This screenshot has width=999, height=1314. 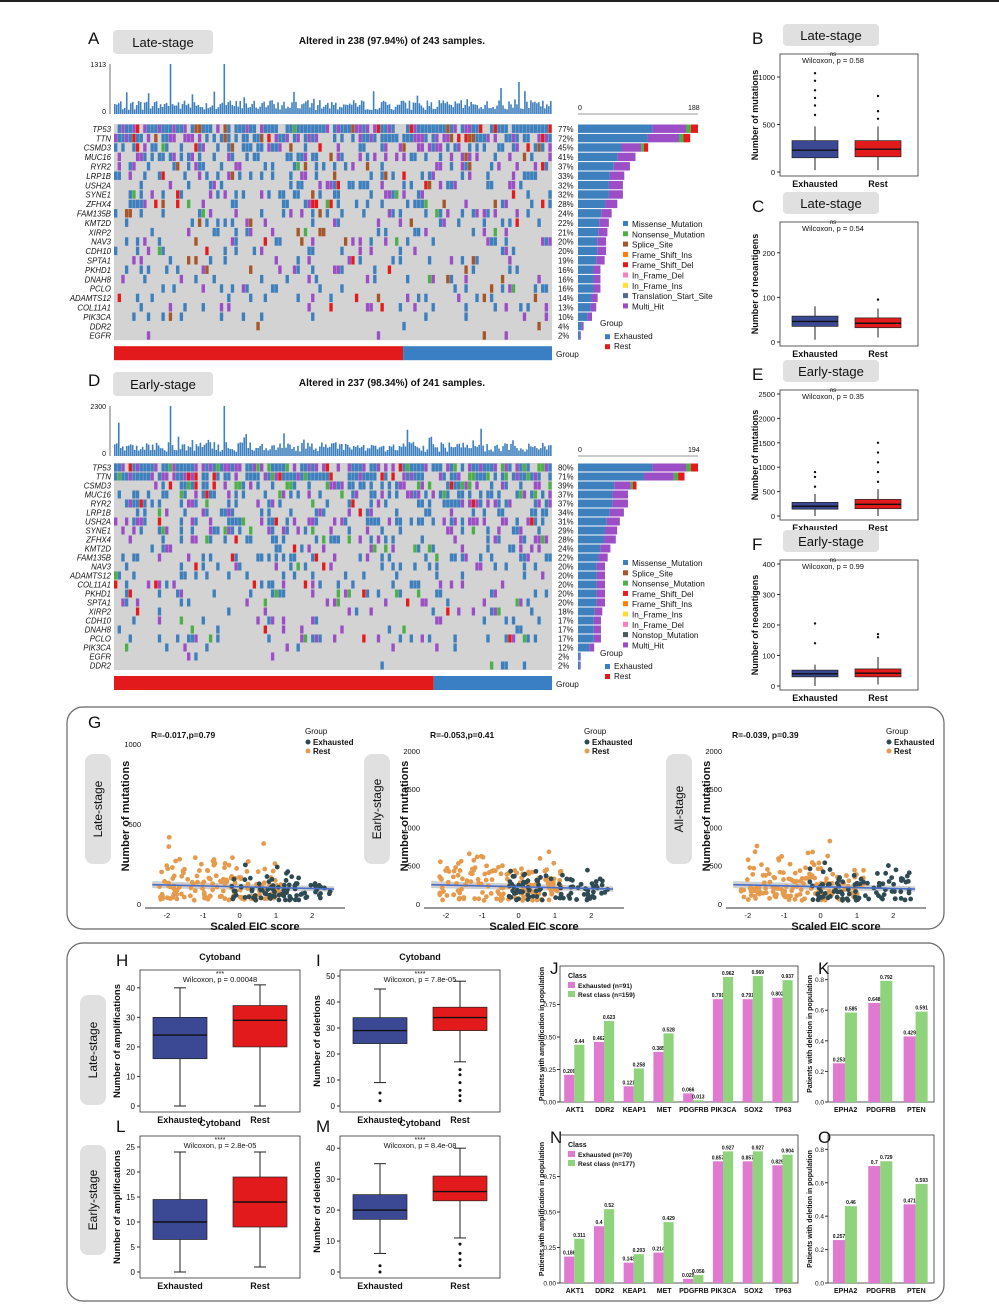 I want to click on gene-label-KMT2D: KMT2D, so click(x=98, y=223).